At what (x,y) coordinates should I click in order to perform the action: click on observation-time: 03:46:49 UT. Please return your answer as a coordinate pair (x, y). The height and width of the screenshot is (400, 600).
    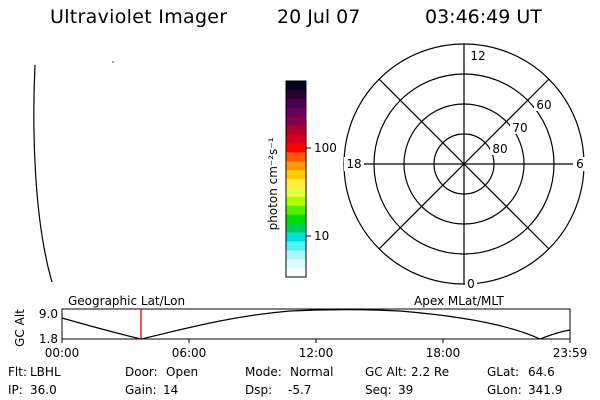
    Looking at the image, I should click on (483, 17).